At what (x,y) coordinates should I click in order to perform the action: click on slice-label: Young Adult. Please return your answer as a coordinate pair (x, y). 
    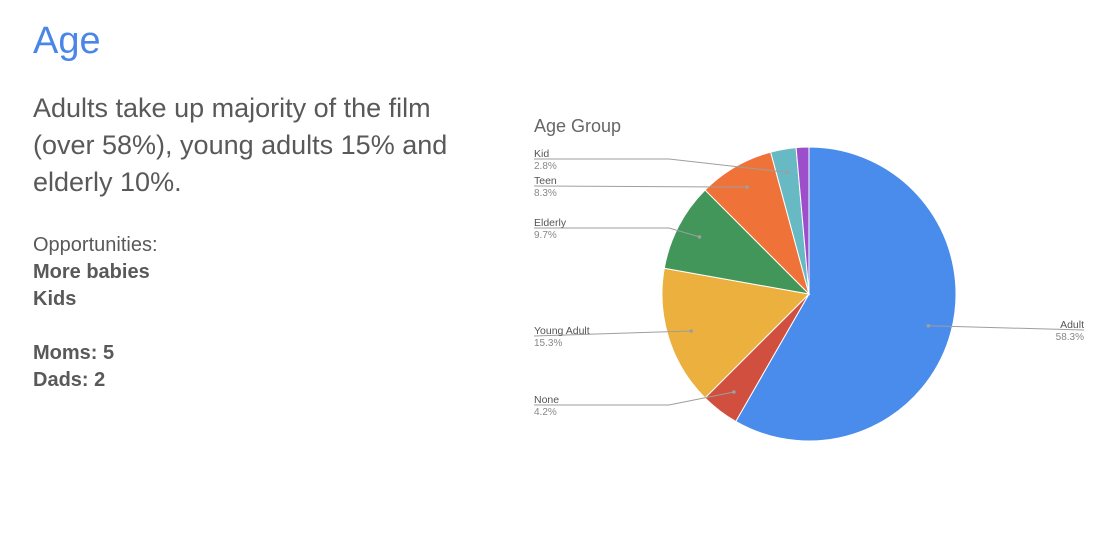
    Looking at the image, I should click on (562, 331).